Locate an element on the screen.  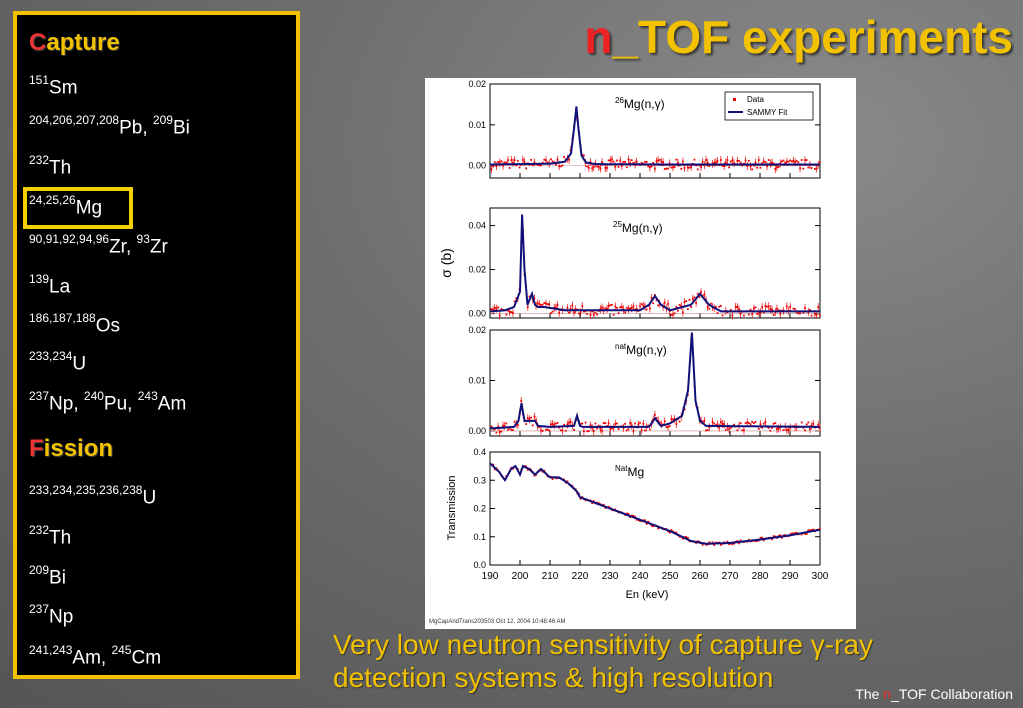
element-symbol: Bi is located at coordinates (57, 578).